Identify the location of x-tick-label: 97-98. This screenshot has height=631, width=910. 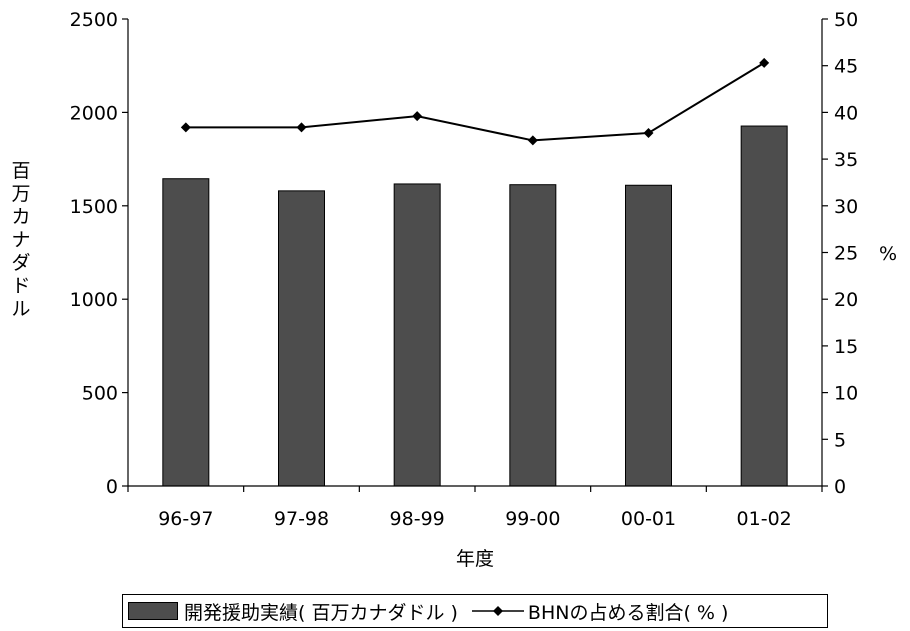
(301, 519).